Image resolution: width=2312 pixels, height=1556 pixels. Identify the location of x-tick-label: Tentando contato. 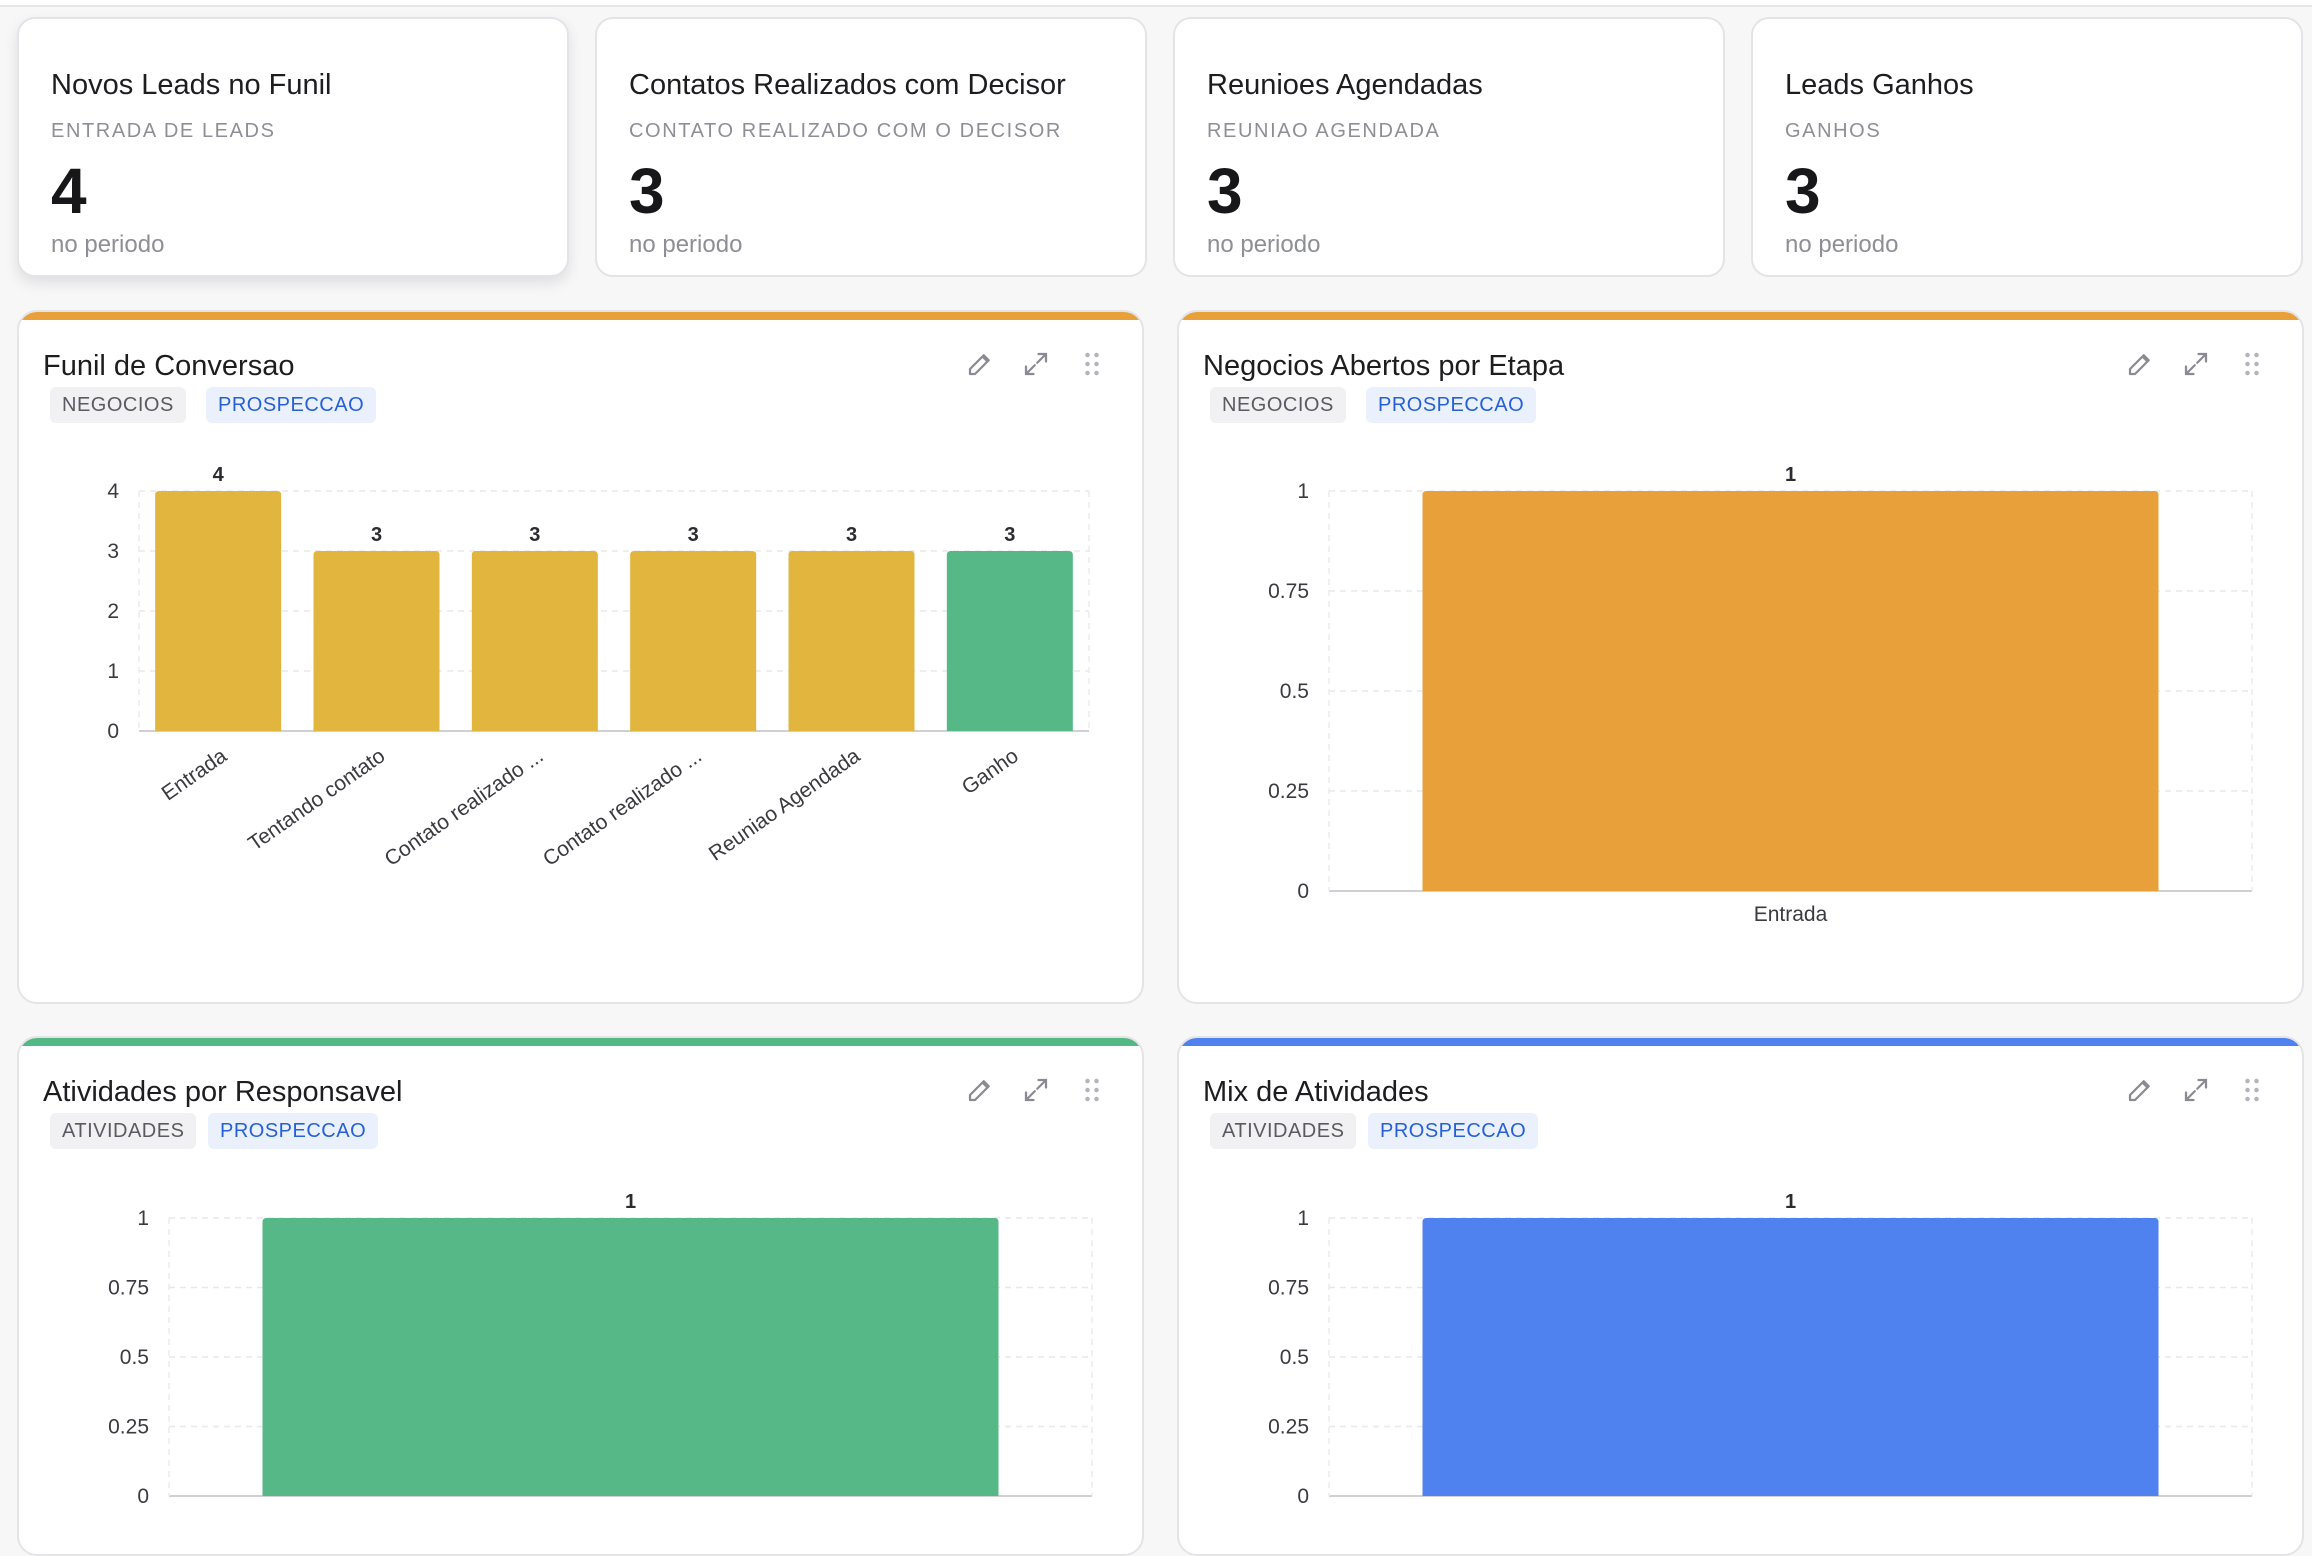
(316, 799).